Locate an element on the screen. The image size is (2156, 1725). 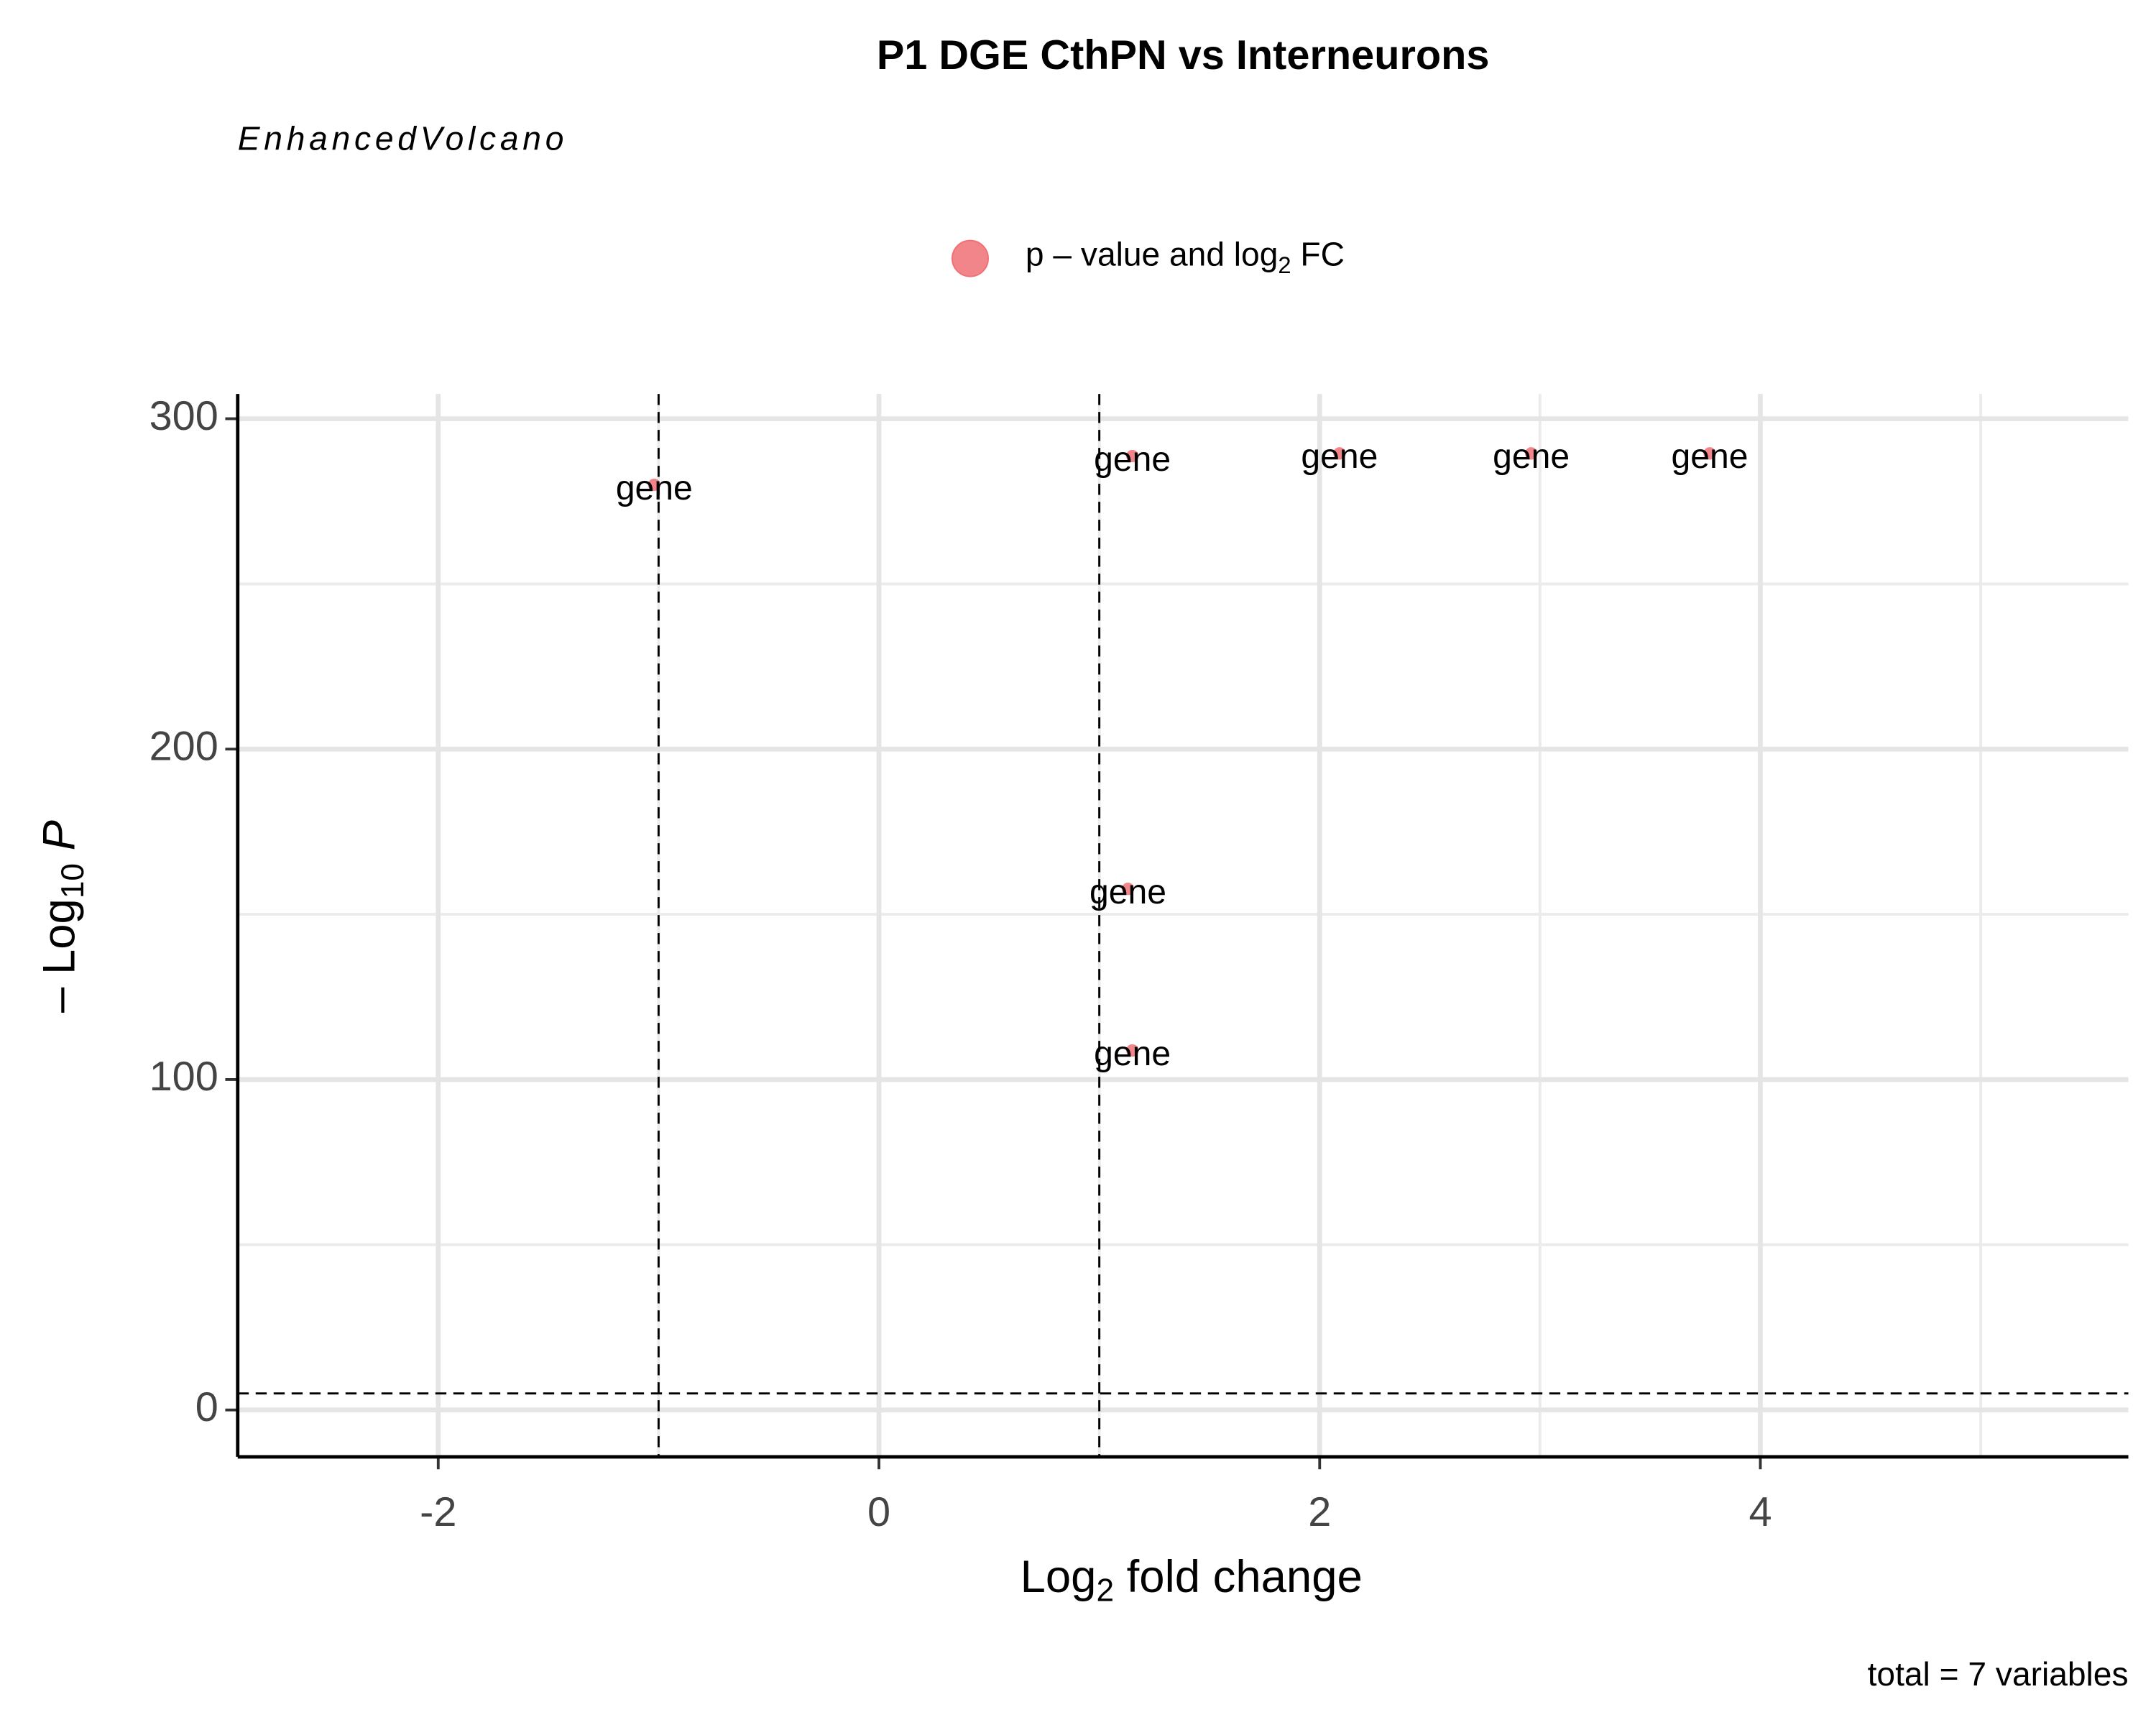
y-tick-label: 300 is located at coordinates (184, 416).